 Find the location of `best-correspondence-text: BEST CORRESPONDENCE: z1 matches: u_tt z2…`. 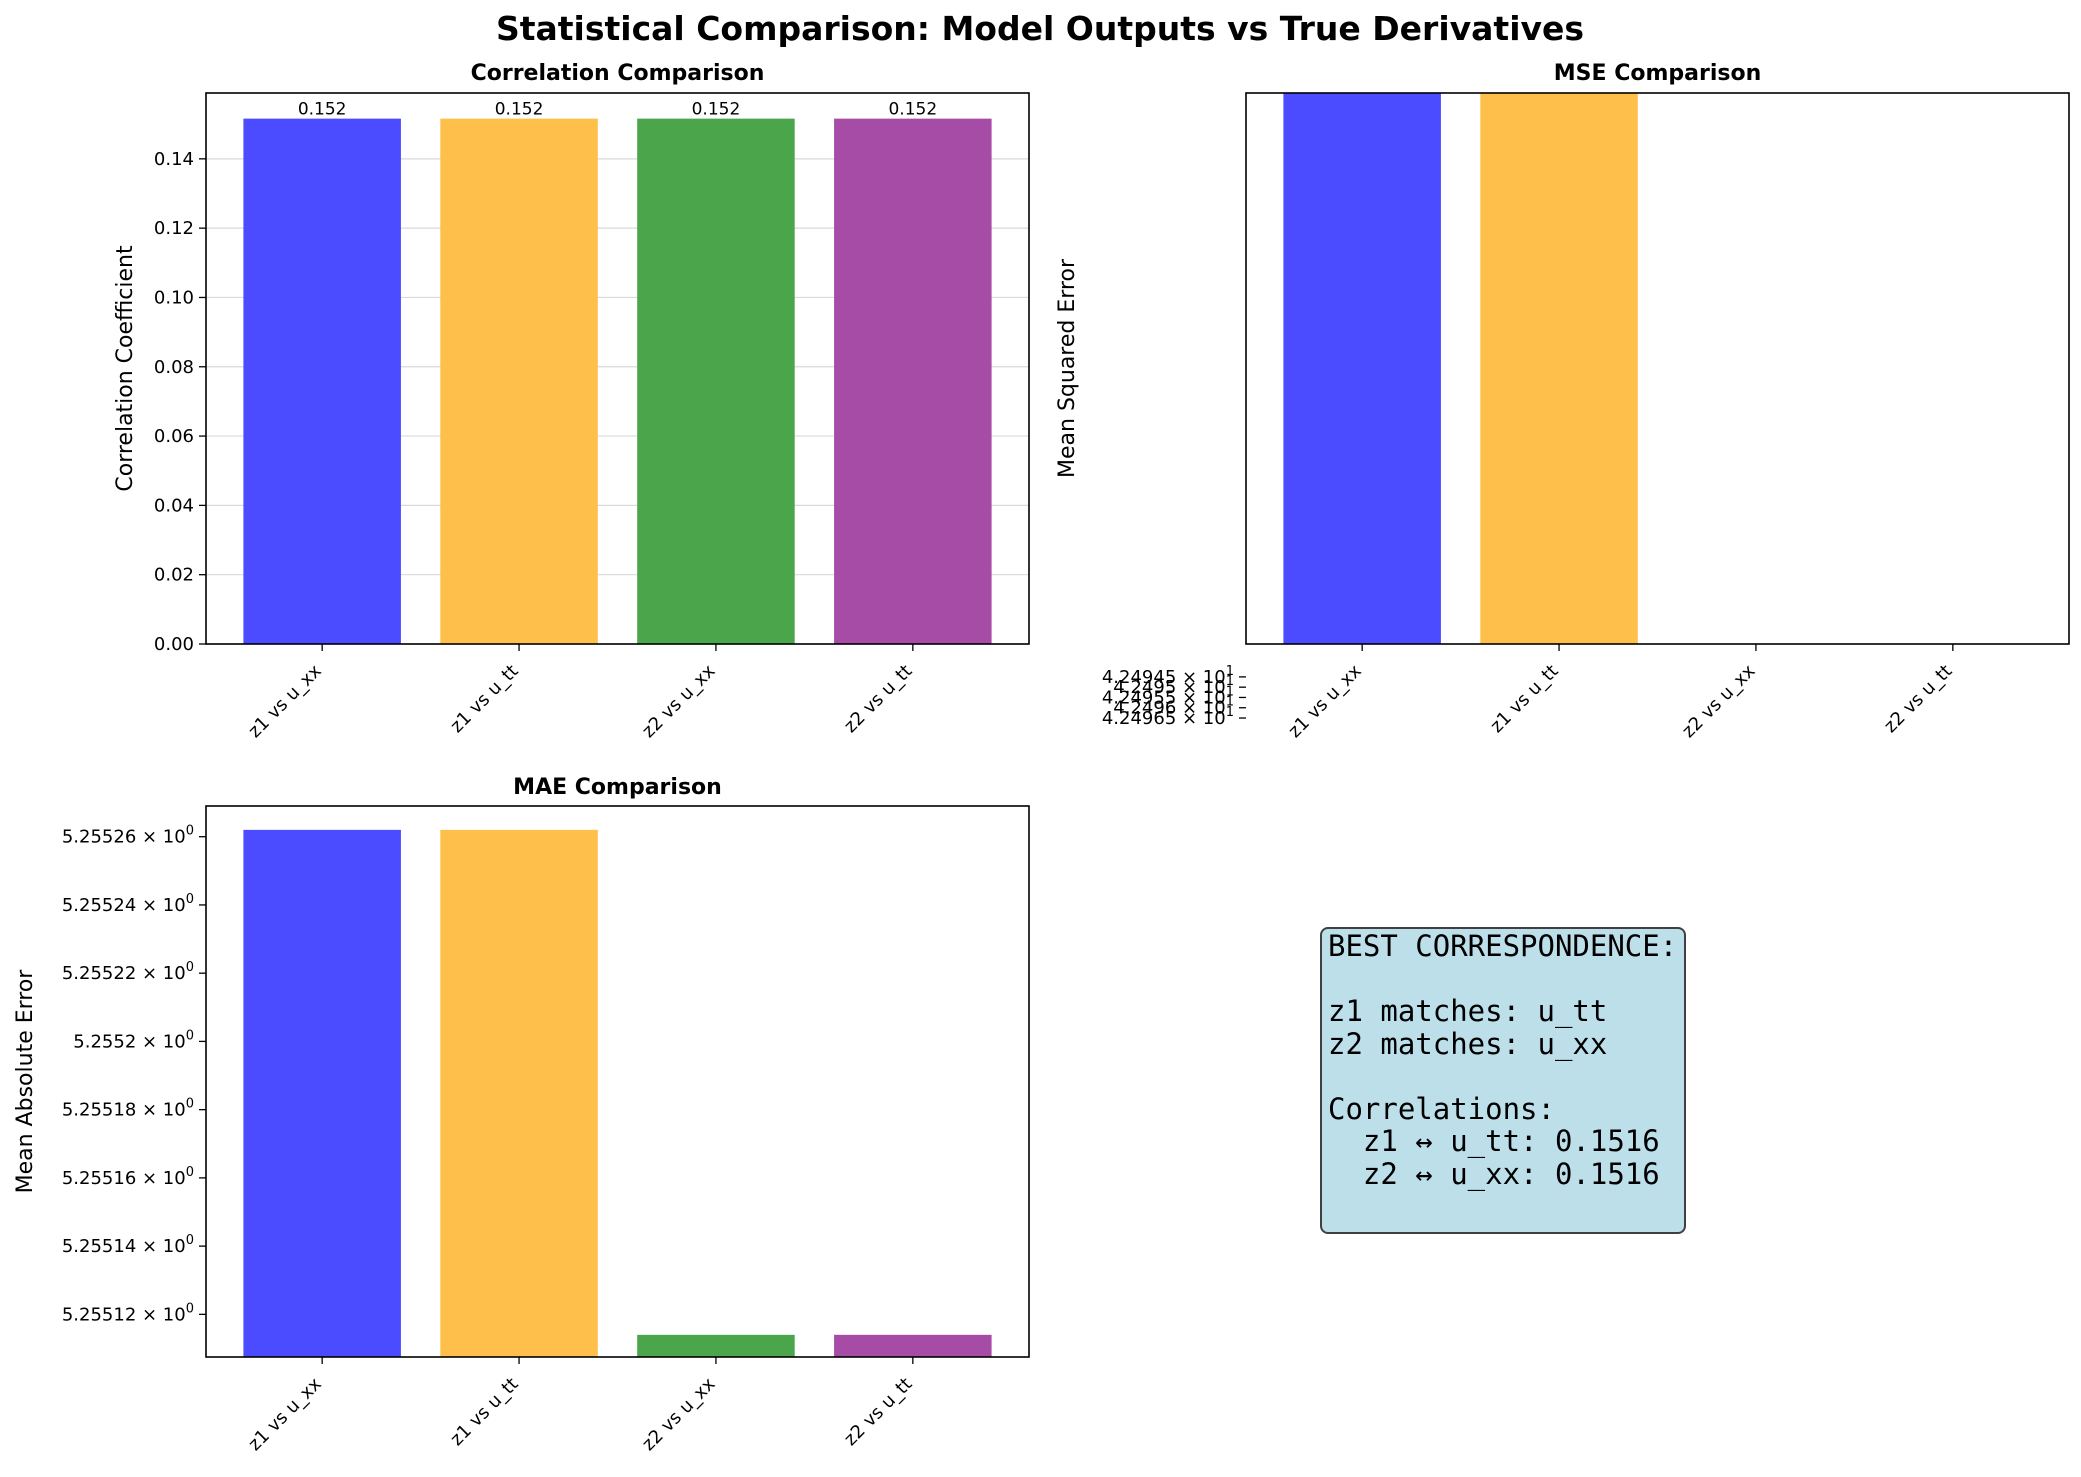

best-correspondence-text: BEST CORRESPONDENCE: z1 matches: u_tt z2… is located at coordinates (1503, 1060).